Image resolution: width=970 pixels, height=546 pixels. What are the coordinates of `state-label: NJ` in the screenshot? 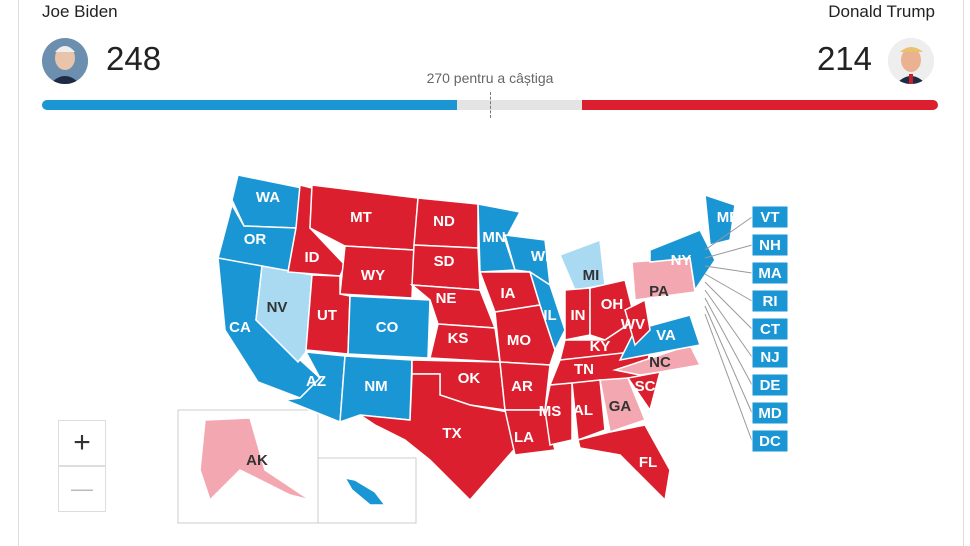 It's located at (769, 357).